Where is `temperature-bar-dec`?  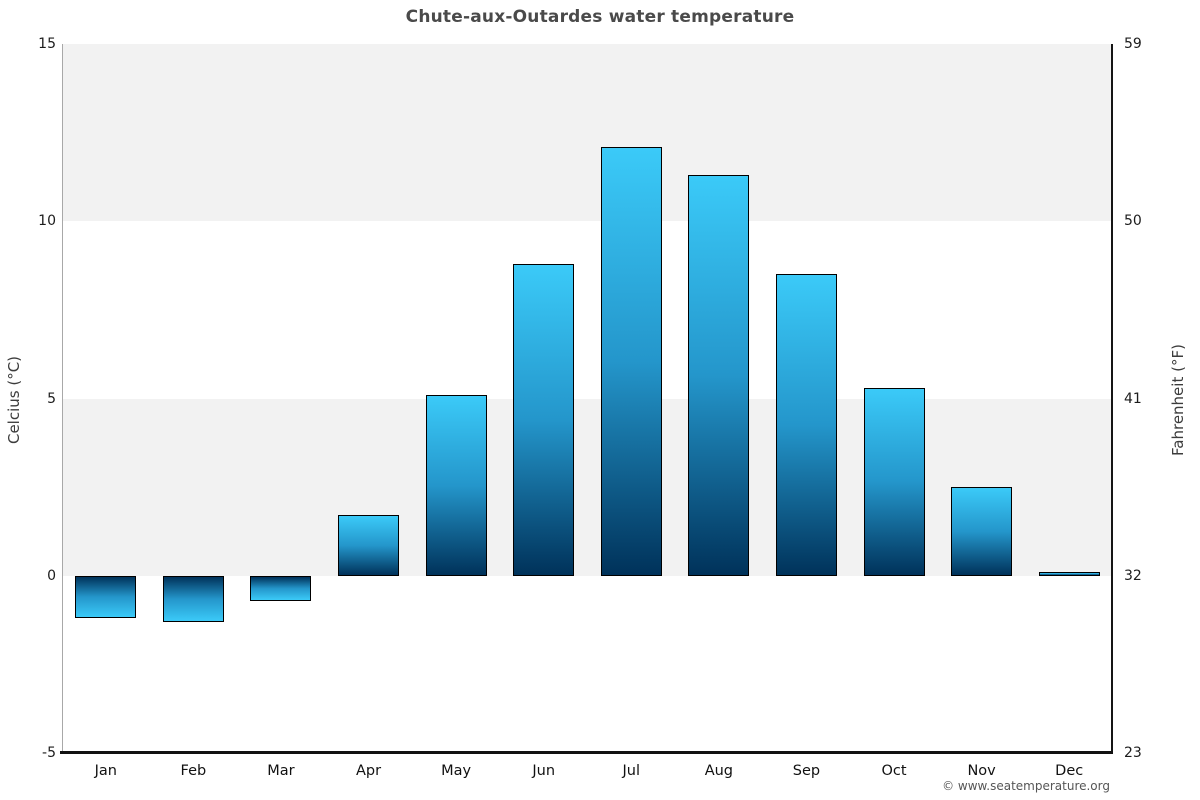 temperature-bar-dec is located at coordinates (1069, 574).